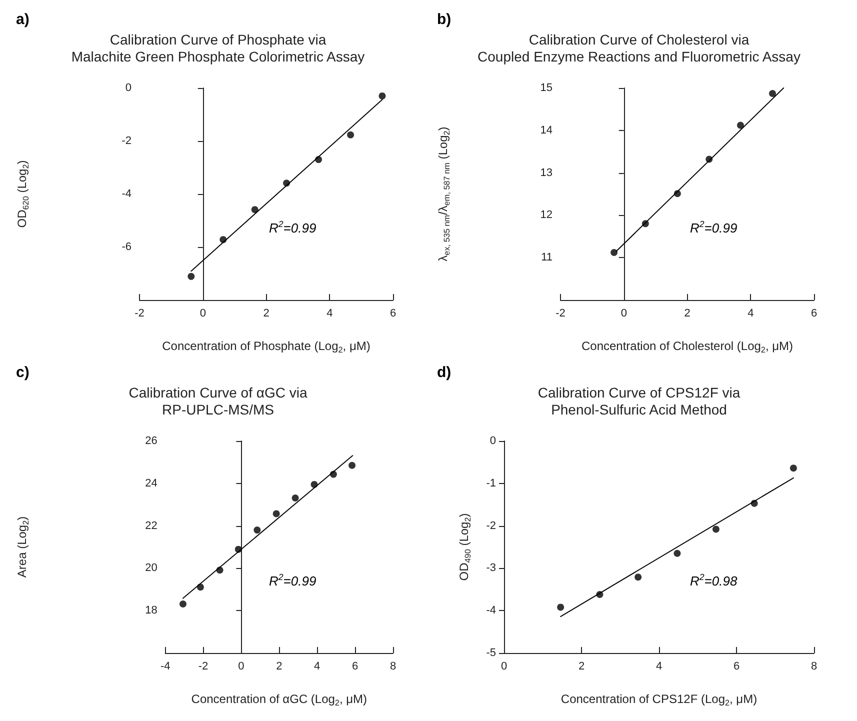 The image size is (857, 721). I want to click on chart-title: Calibration Curve of CPS12F via Phenol-Sulfuric Acid Method, so click(639, 401).